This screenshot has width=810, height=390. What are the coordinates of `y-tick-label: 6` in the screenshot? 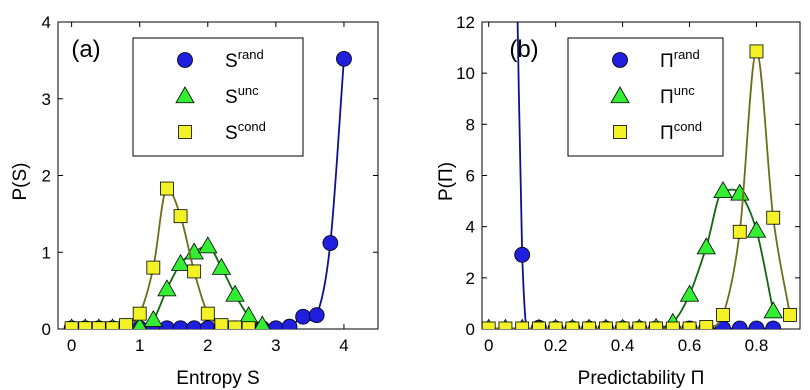 It's located at (470, 176).